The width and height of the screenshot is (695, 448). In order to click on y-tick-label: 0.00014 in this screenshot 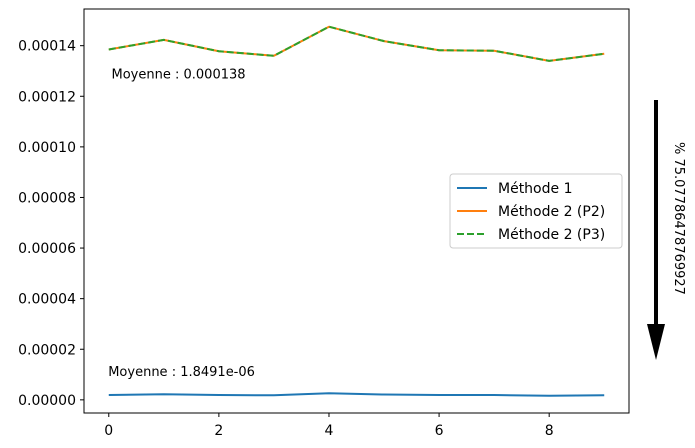, I will do `click(47, 47)`.